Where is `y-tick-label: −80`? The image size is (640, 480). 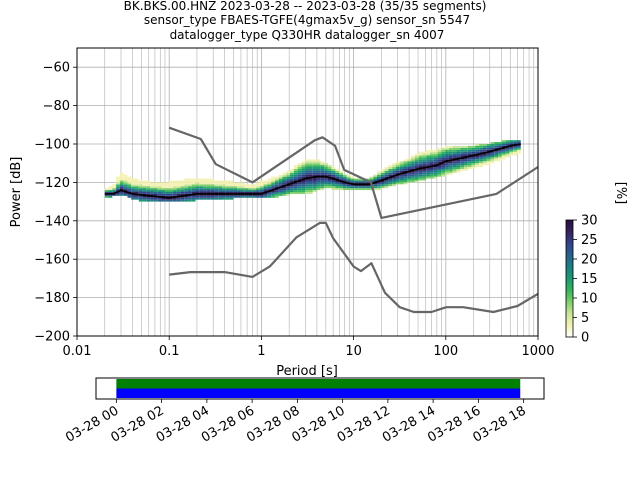
y-tick-label: −80 is located at coordinates (56, 106).